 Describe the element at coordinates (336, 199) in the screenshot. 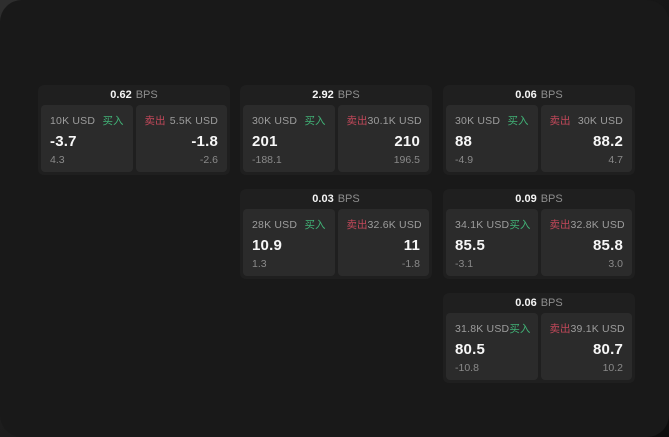

I see `card-header: 0.03 BPS` at that location.